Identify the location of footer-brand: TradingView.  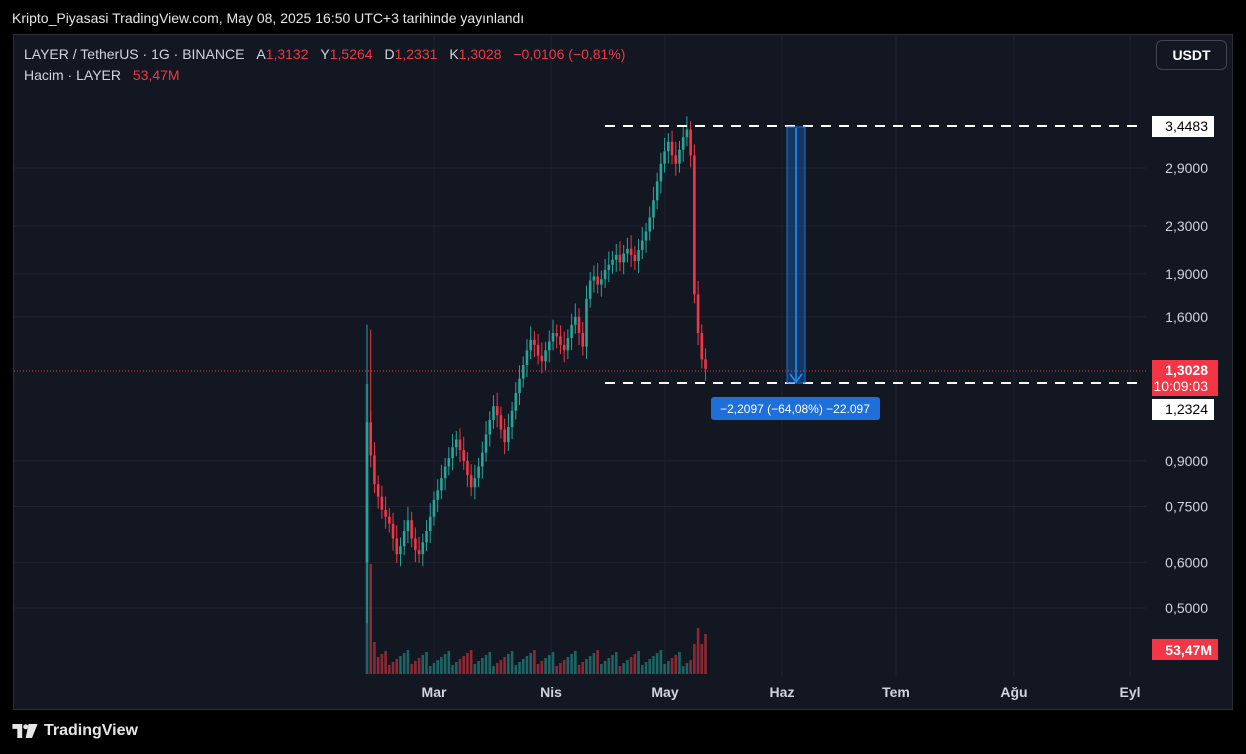
(75, 731).